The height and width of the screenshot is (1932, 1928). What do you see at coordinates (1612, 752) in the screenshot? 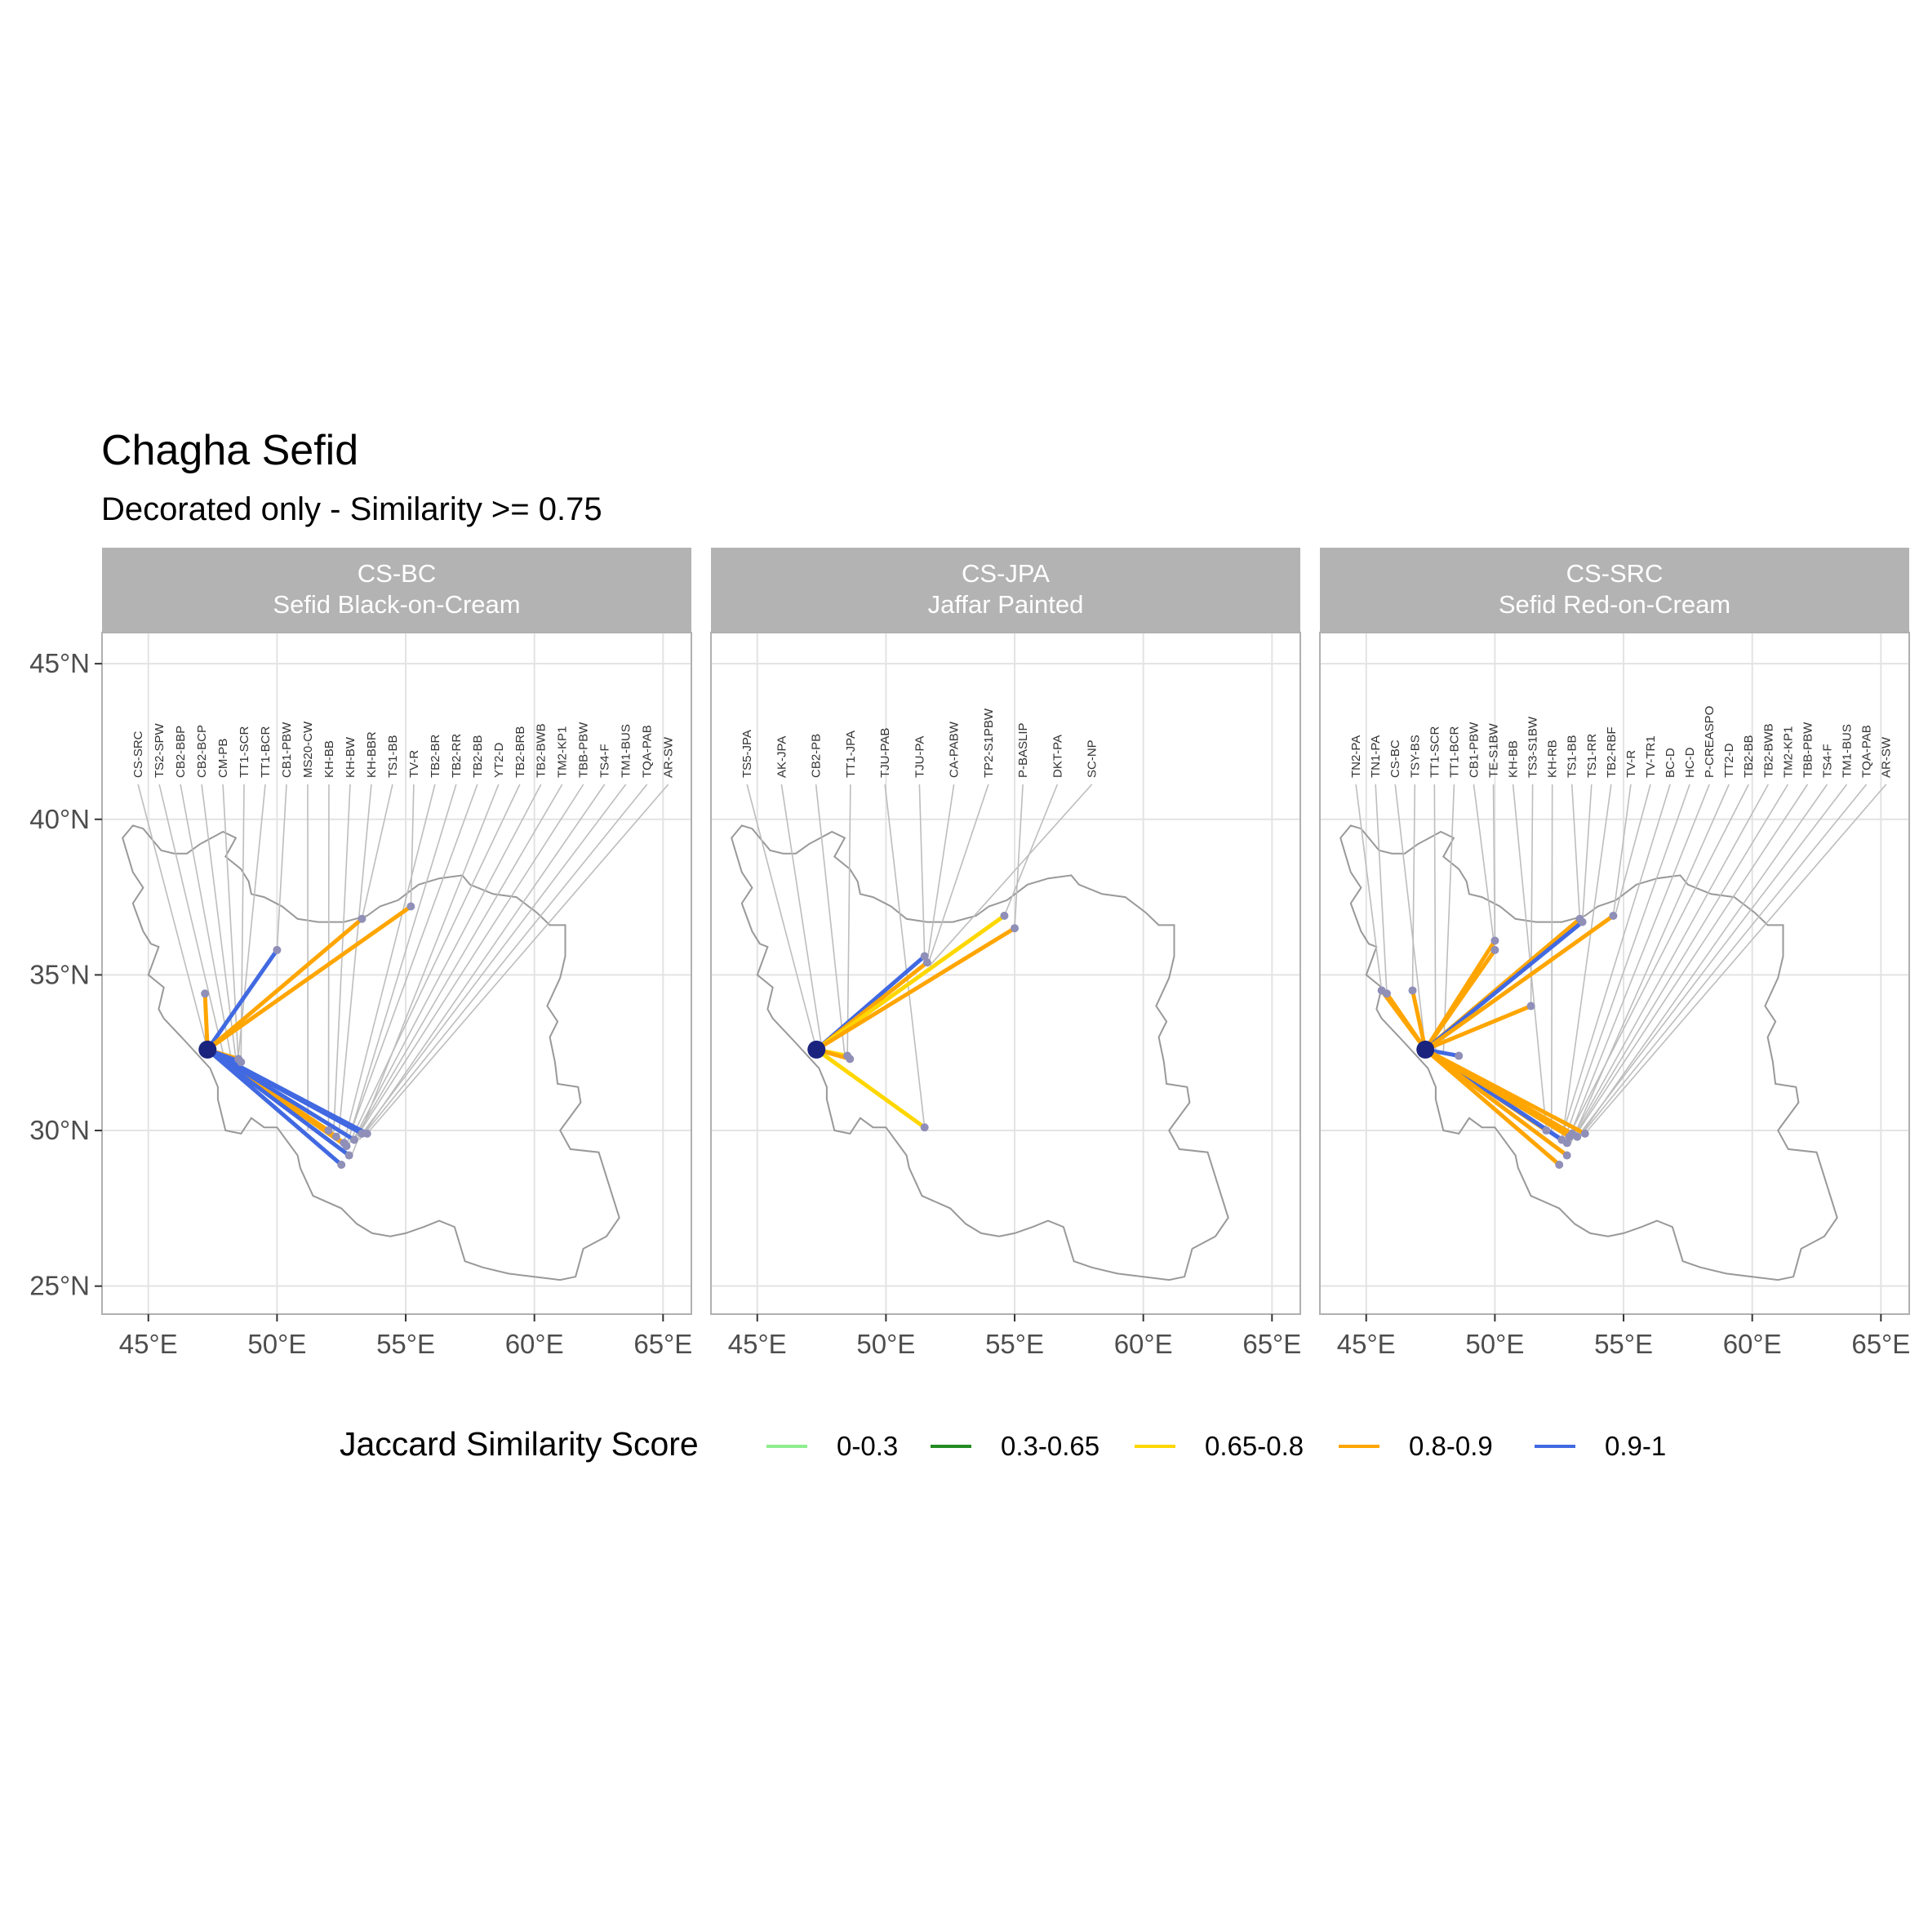
I see `site-label: TB2-RBF` at bounding box center [1612, 752].